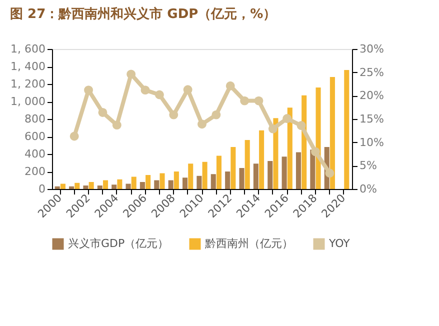 The width and height of the screenshot is (439, 326). I want to click on y2-tick-label: 0%, so click(368, 189).